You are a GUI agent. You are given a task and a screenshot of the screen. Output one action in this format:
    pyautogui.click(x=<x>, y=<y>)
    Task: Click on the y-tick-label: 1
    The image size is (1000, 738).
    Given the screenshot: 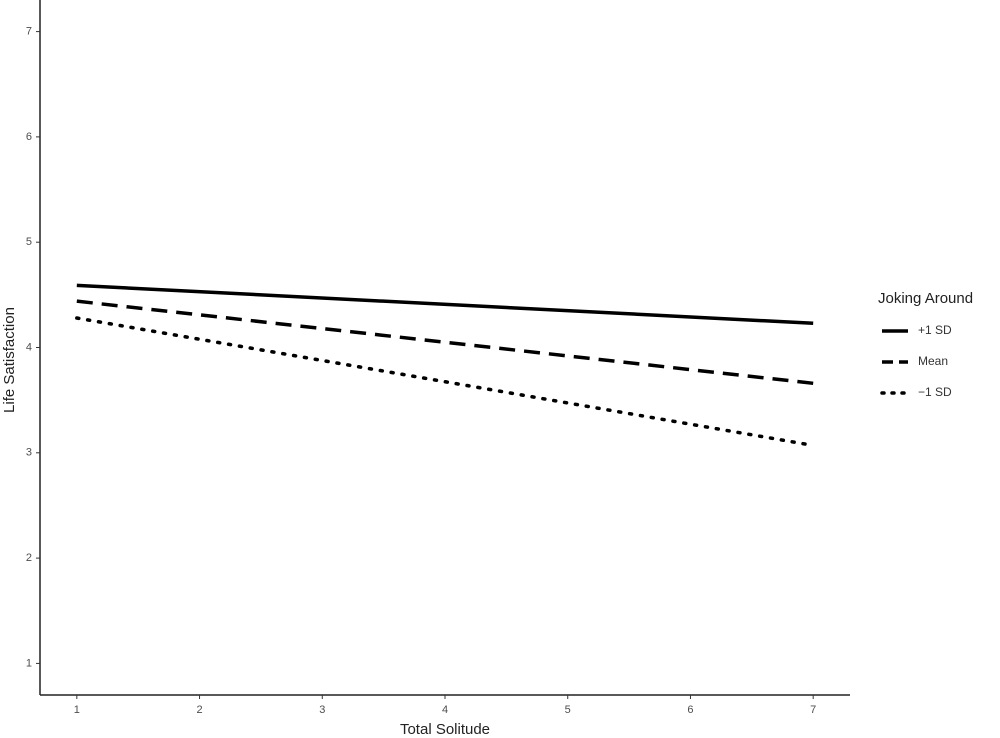 What is the action you would take?
    pyautogui.click(x=29, y=663)
    